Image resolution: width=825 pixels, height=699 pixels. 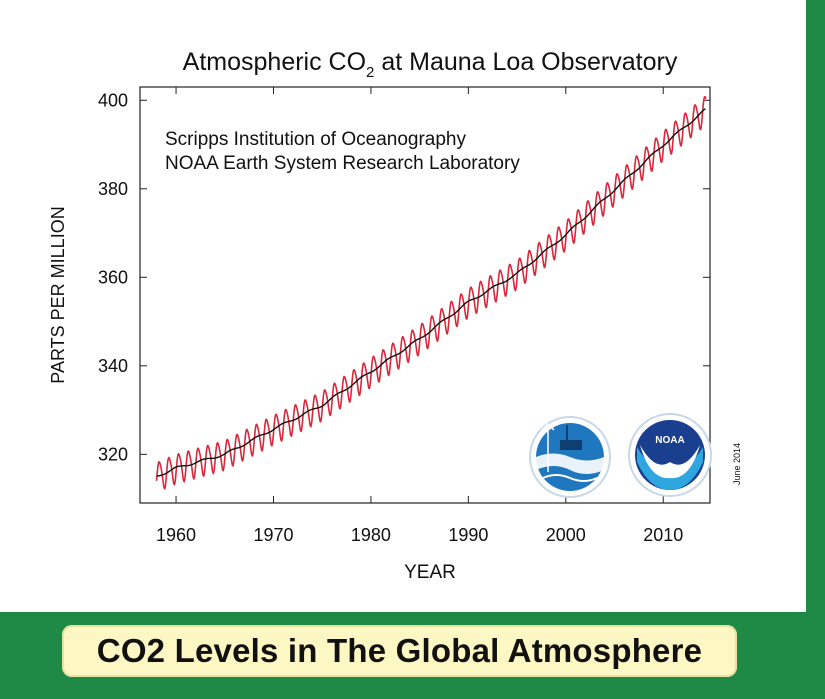 What do you see at coordinates (737, 464) in the screenshot?
I see `date-note: June 2014` at bounding box center [737, 464].